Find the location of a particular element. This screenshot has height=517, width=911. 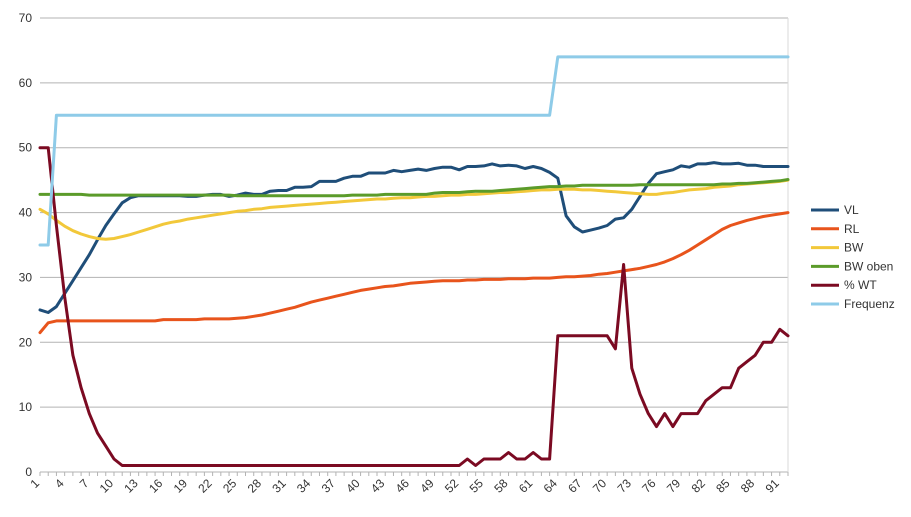

y-tick-label: 50 is located at coordinates (26, 148).